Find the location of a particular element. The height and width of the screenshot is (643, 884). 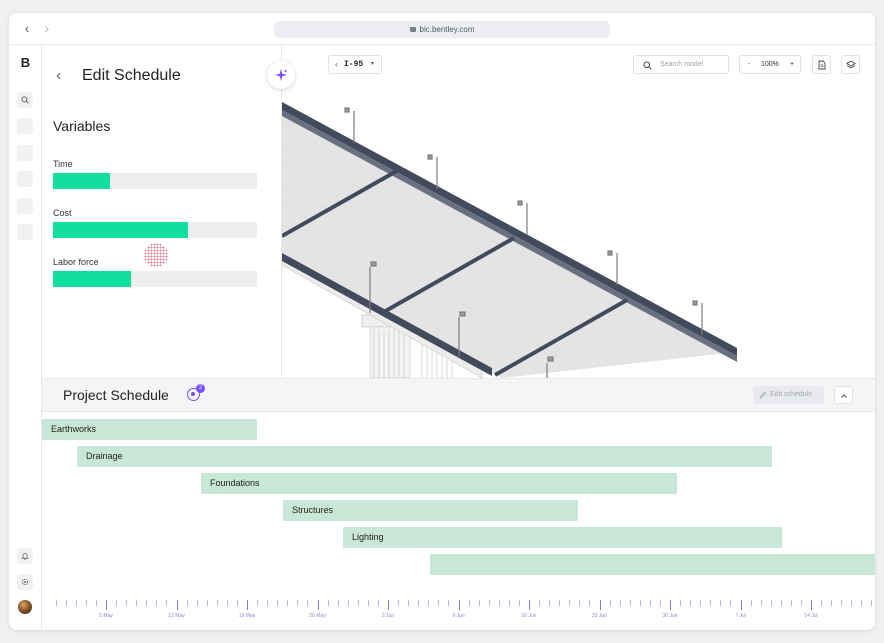

variables-heading: Variables is located at coordinates (82, 126).